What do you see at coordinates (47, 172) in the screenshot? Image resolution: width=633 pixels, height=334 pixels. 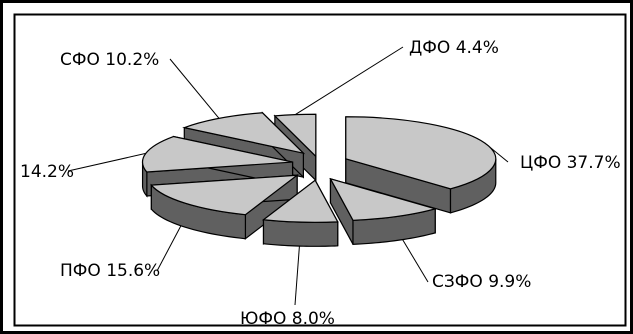 I see `data-label: 14.2%` at bounding box center [47, 172].